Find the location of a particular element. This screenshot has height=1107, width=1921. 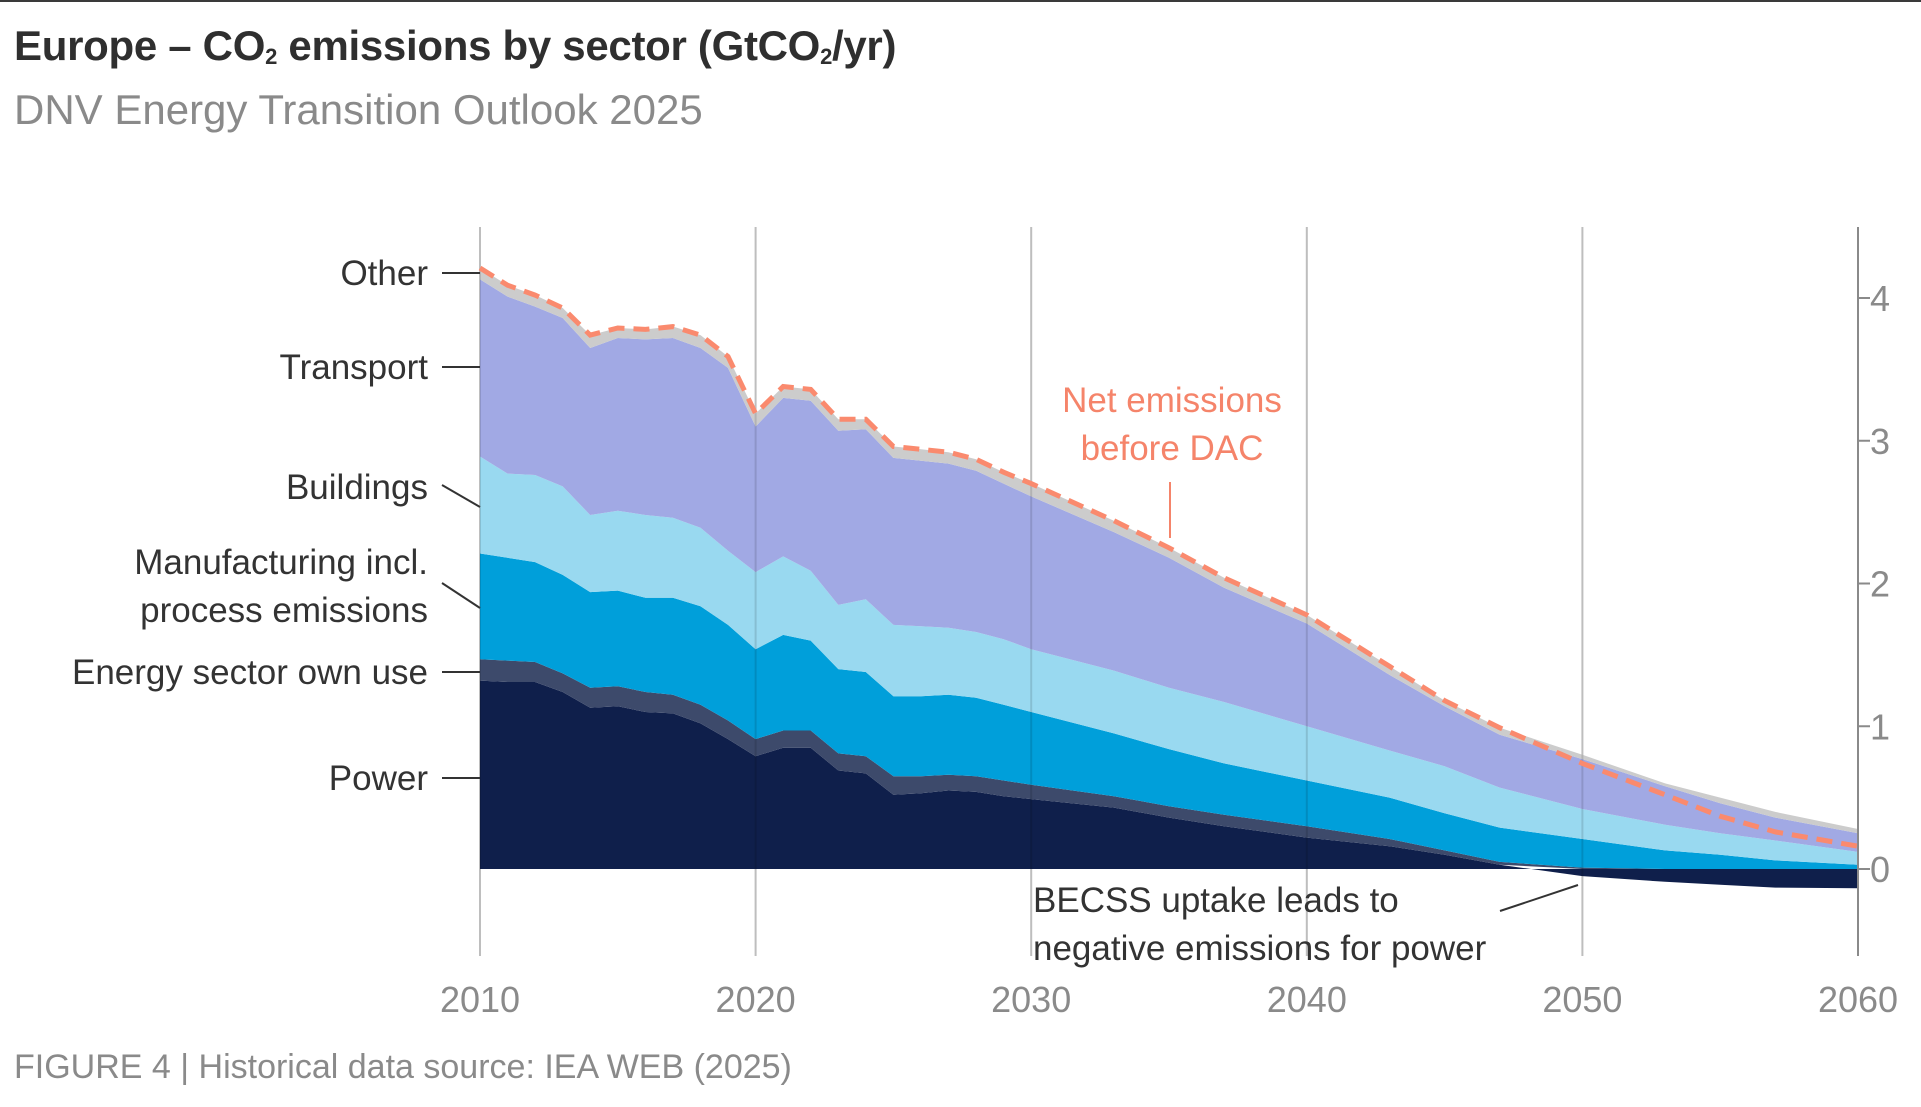

leader-buildings is located at coordinates (461, 496).